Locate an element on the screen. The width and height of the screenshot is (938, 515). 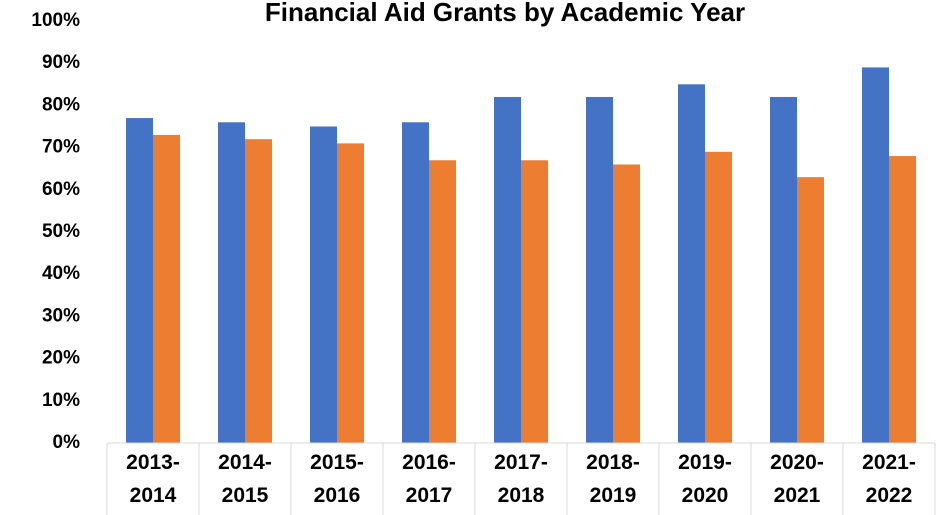
y-tick-label: 40% is located at coordinates (61, 273).